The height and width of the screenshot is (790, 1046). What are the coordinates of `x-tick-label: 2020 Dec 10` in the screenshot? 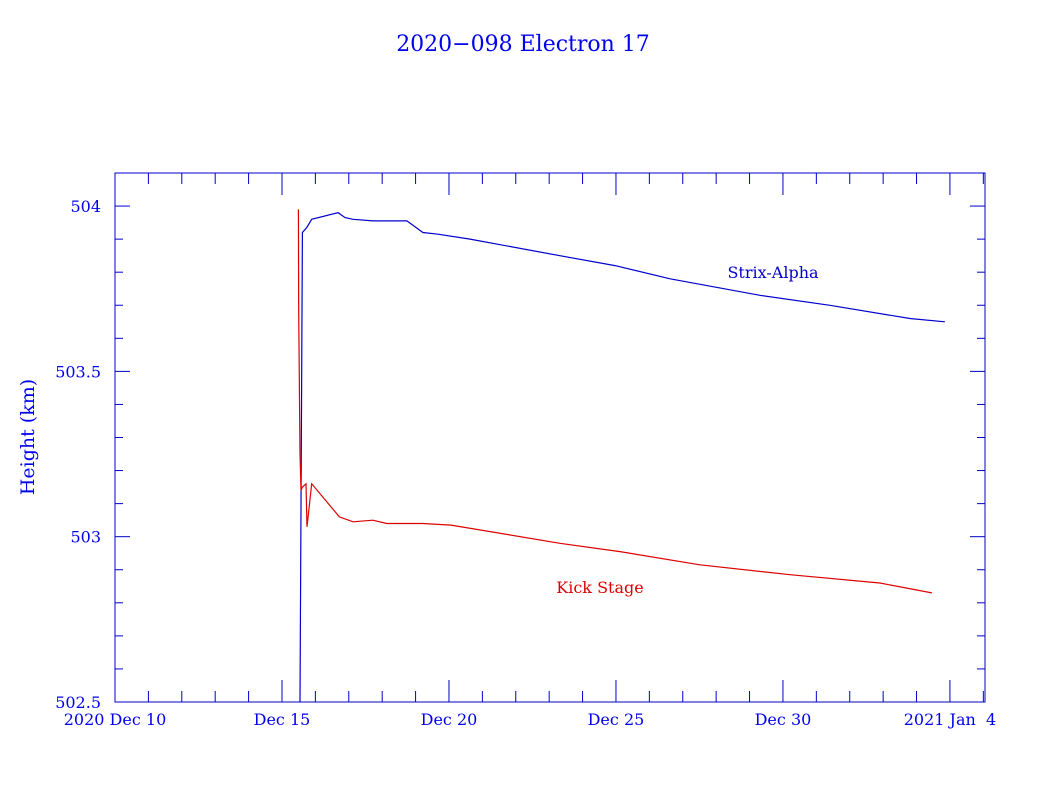 It's located at (115, 719).